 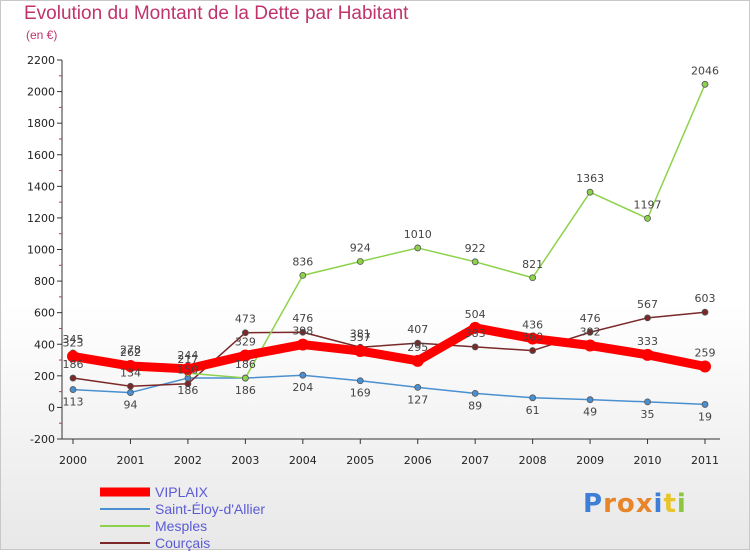 I want to click on legend-label-viplaix: VIPLAIX, so click(x=181, y=492).